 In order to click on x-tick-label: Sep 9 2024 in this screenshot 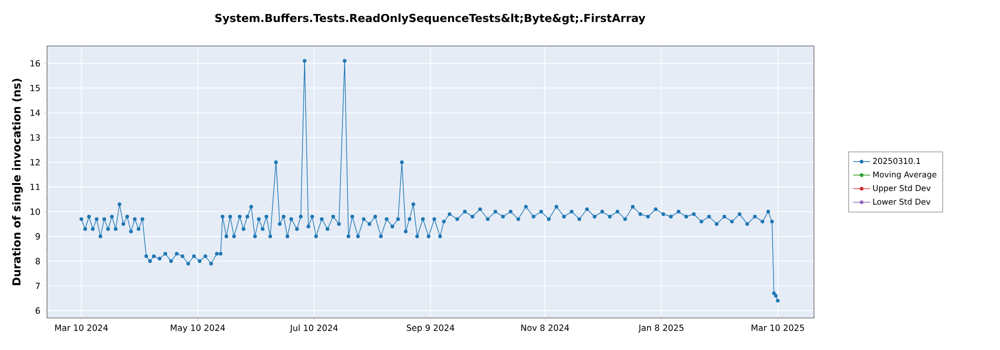, I will do `click(430, 328)`.